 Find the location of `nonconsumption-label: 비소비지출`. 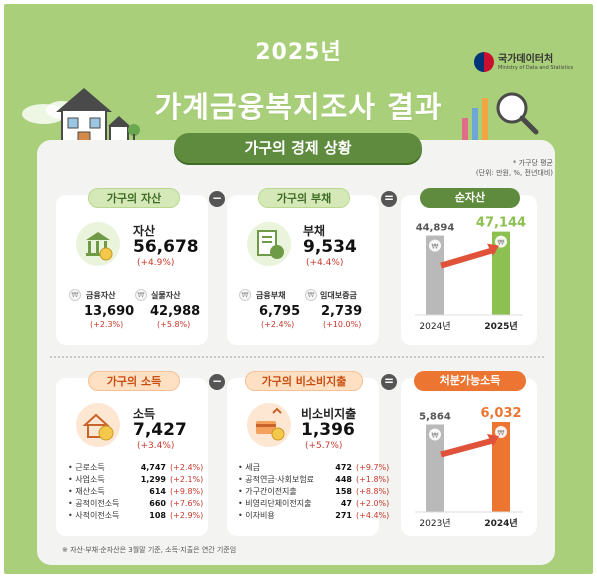

nonconsumption-label: 비소비지출 is located at coordinates (329, 414).